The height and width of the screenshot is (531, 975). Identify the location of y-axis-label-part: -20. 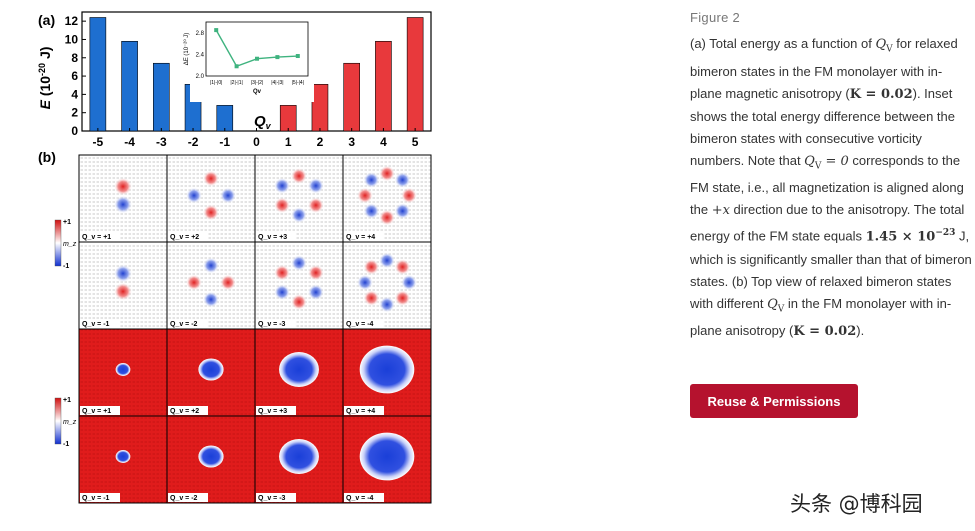
(42, 69).